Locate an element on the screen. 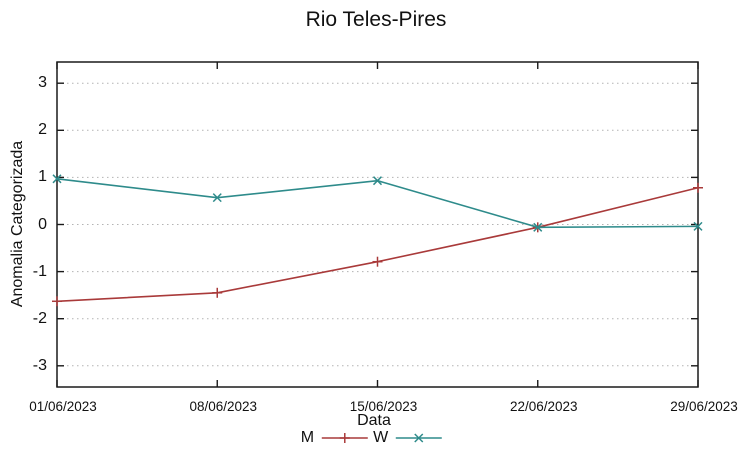  legend-entry-M: M is located at coordinates (335, 438).